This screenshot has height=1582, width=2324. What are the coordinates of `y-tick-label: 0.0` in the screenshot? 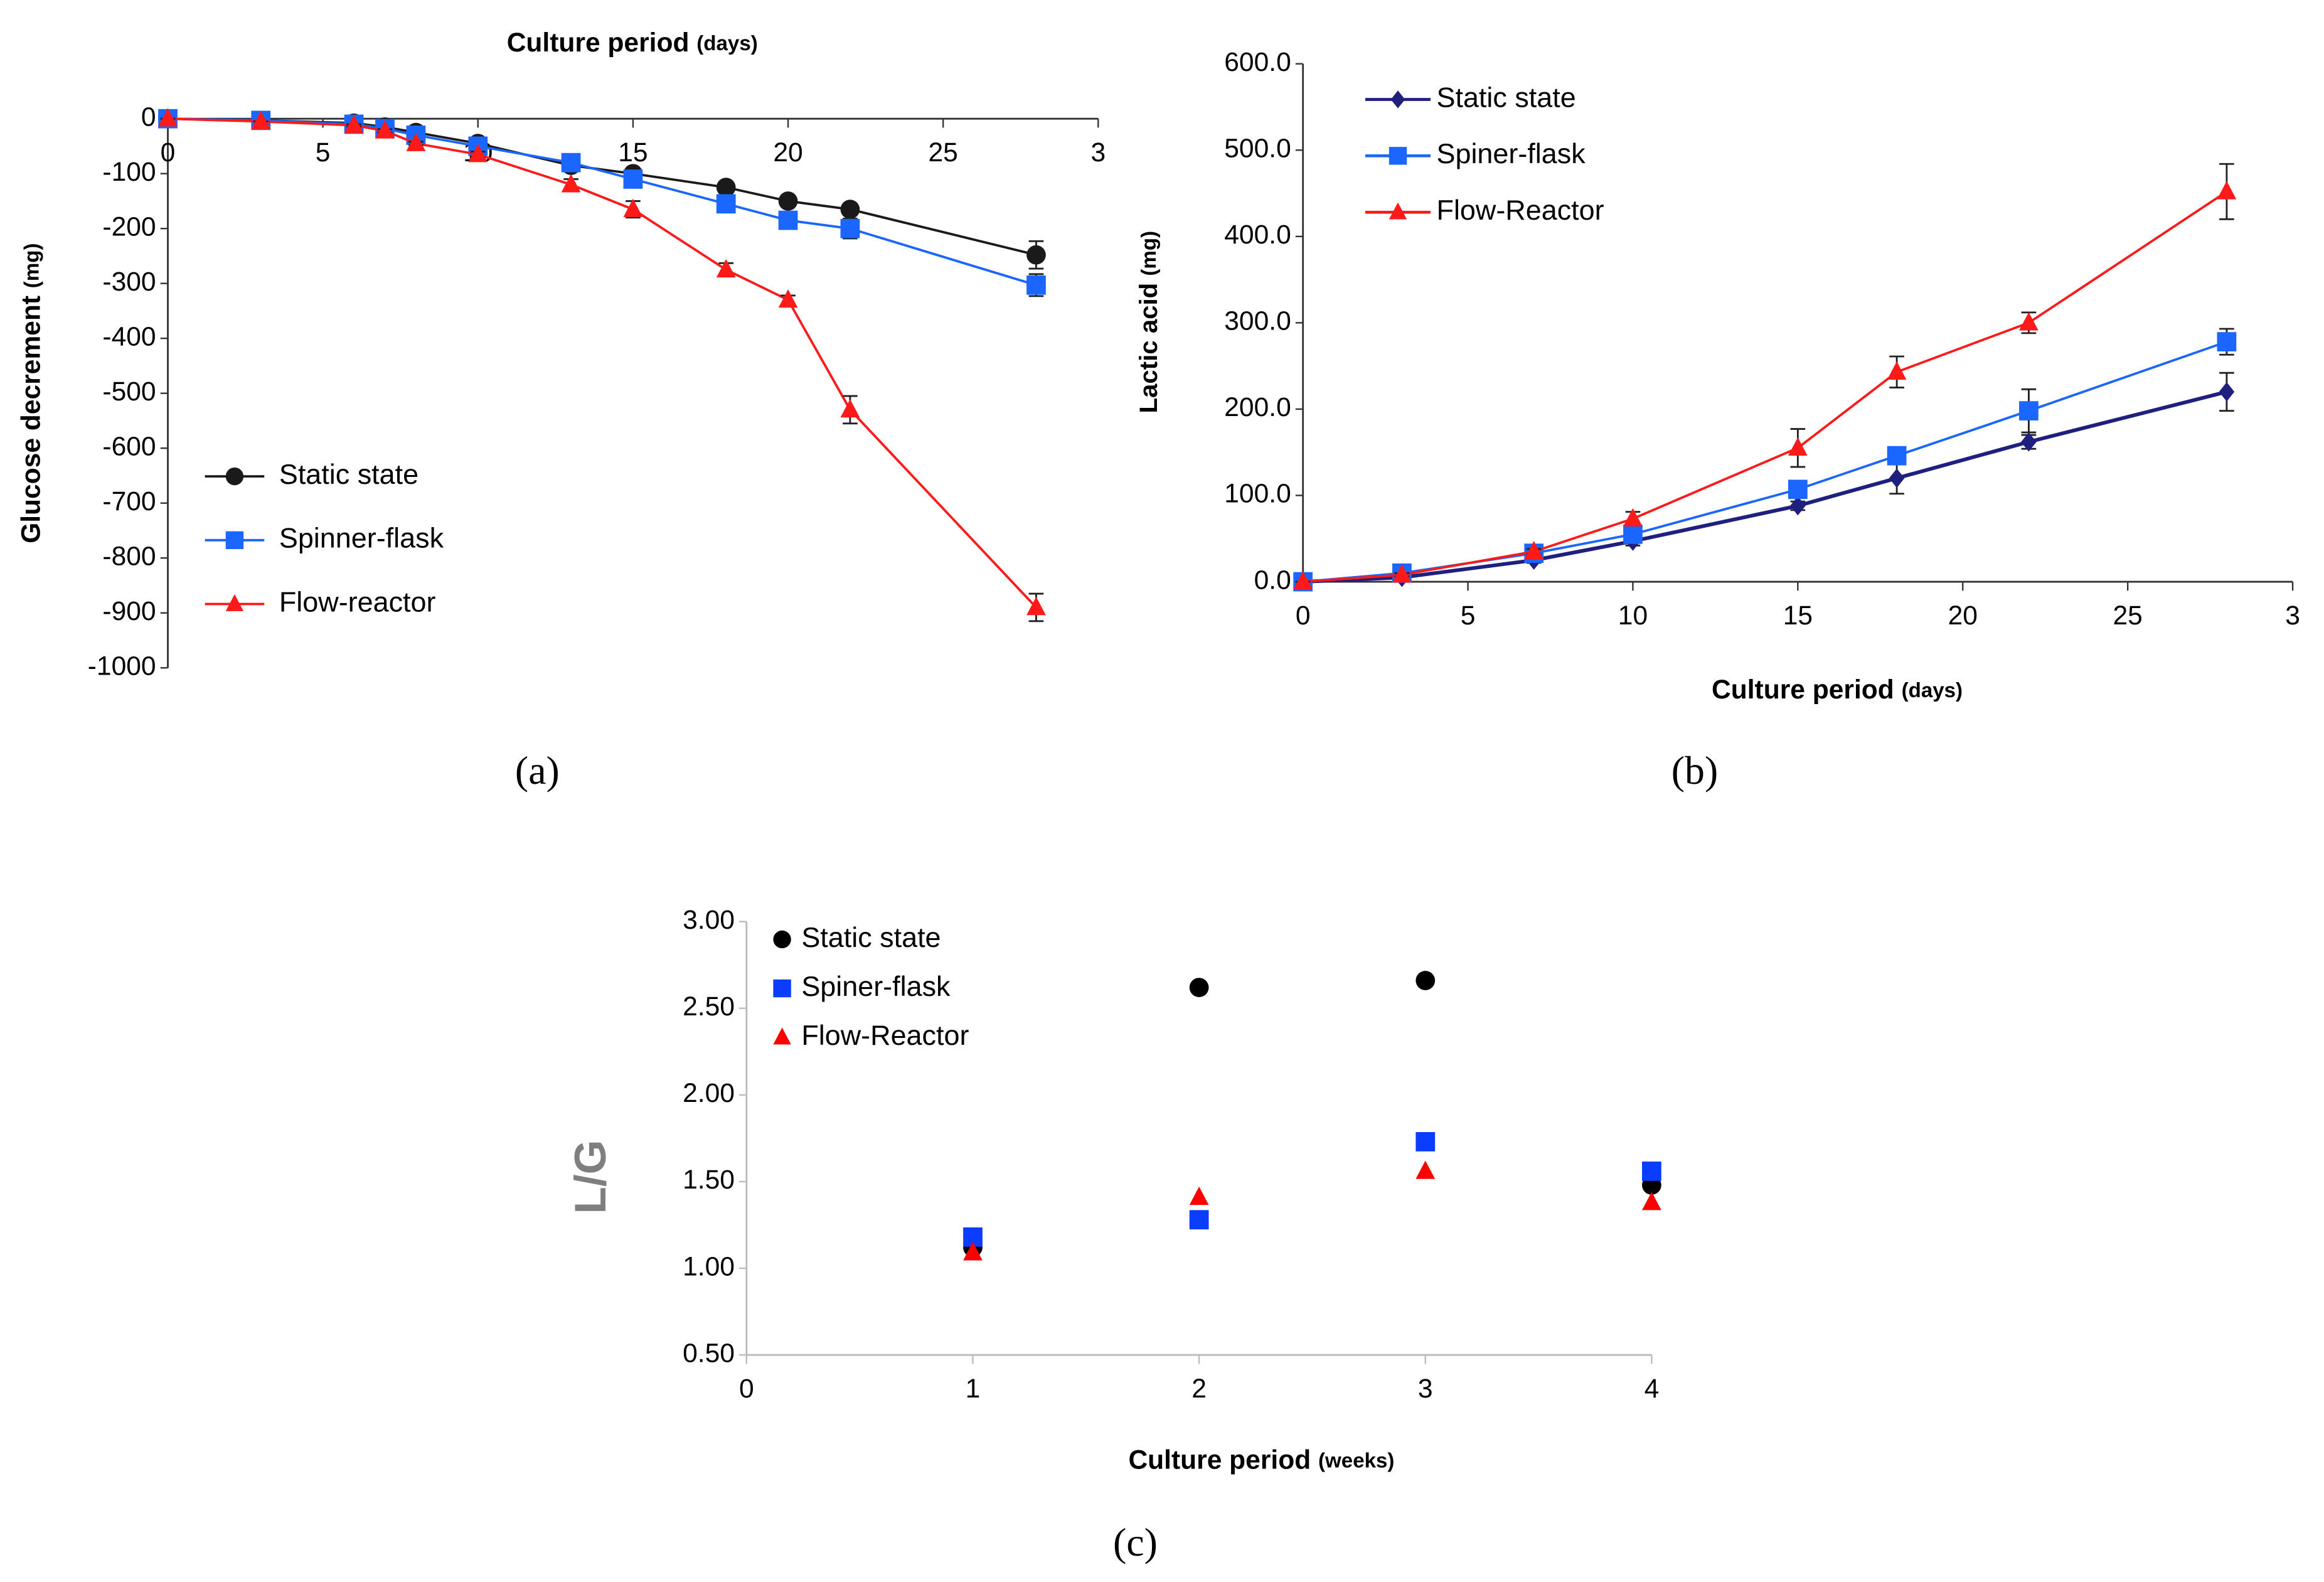 It's located at (1272, 580).